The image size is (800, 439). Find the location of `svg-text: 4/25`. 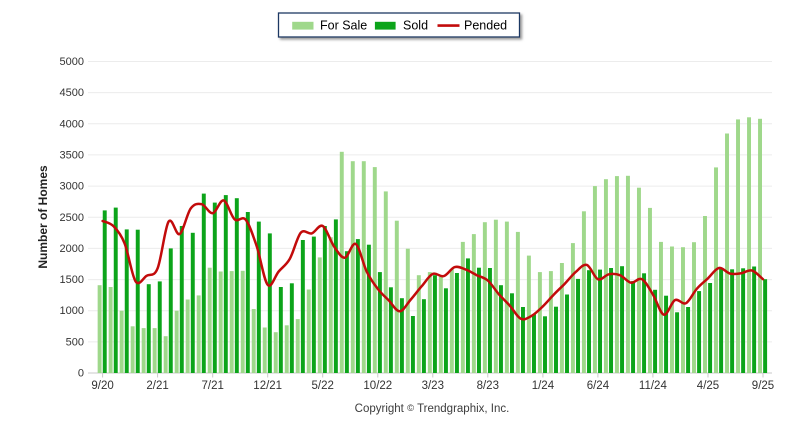

svg-text: 4/25 is located at coordinates (708, 386).